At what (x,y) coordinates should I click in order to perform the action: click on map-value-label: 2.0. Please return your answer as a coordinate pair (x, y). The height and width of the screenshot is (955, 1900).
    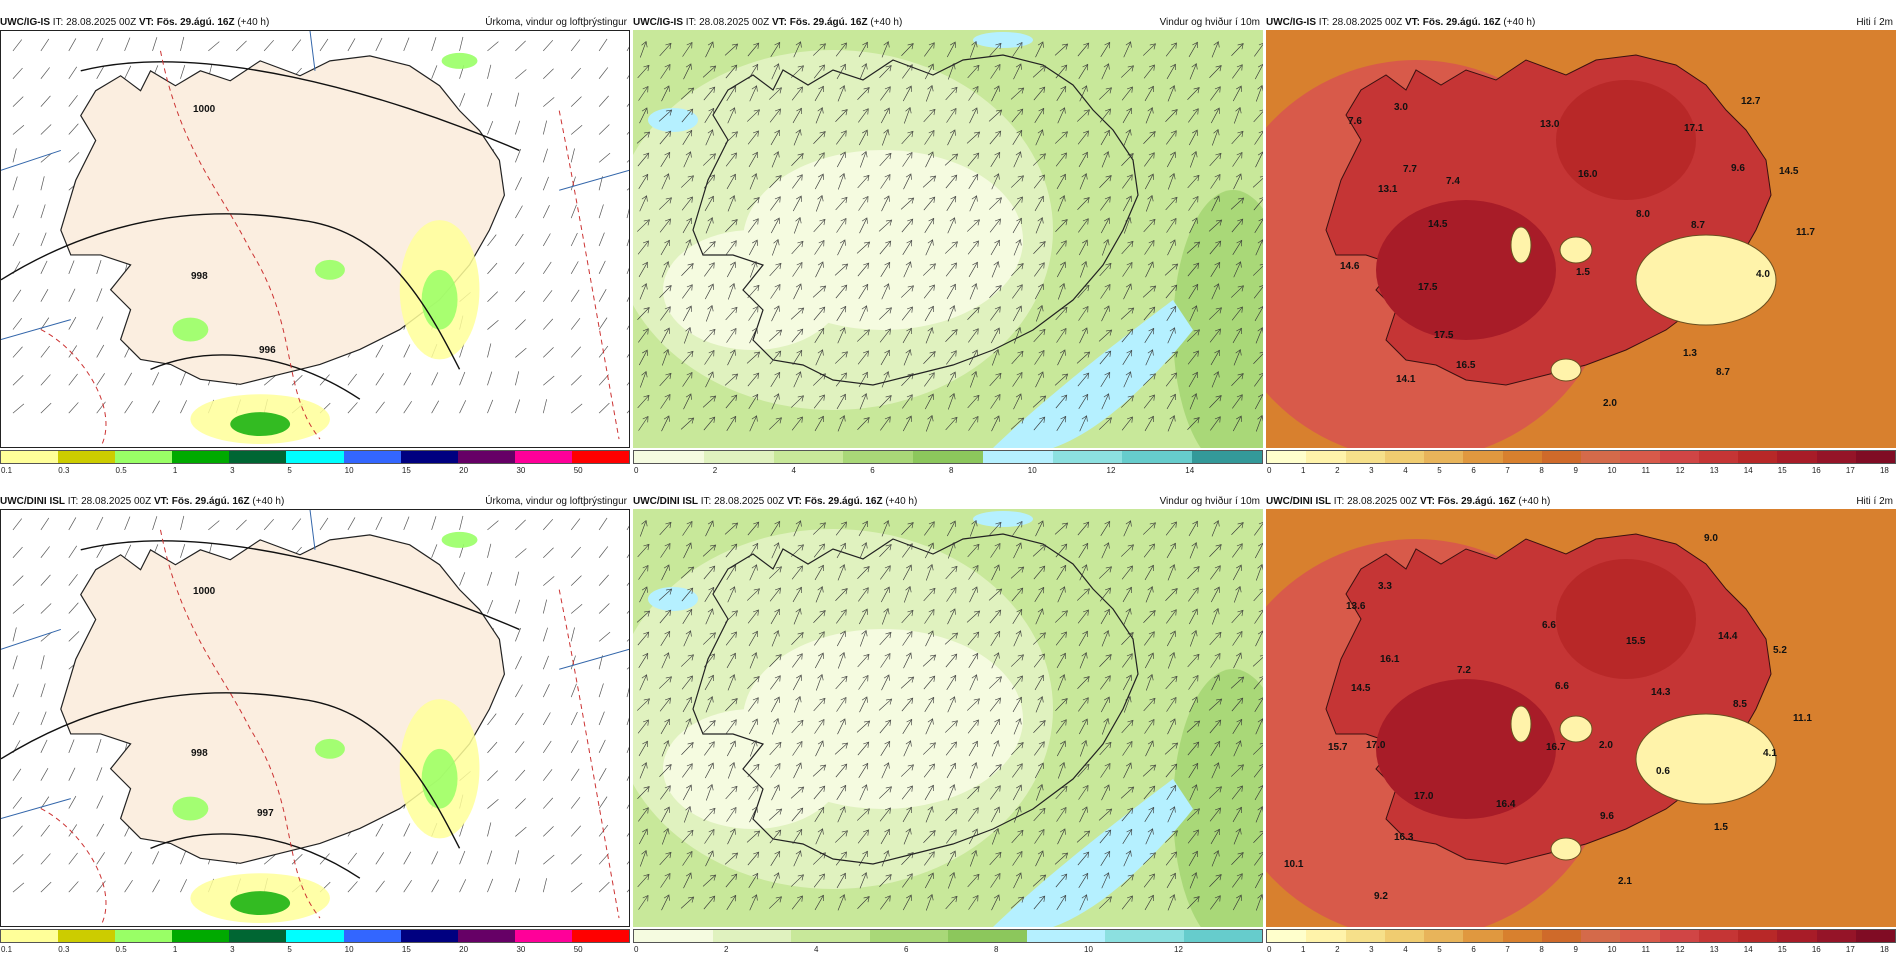
    Looking at the image, I should click on (1606, 745).